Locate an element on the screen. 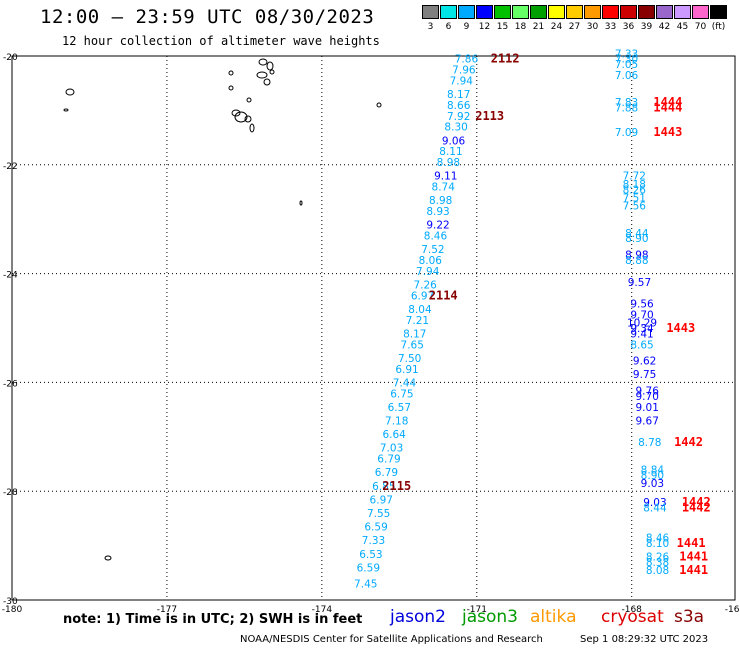 Image resolution: width=740 pixels, height=650 pixels. wave-height-label: 8.66 is located at coordinates (459, 106).